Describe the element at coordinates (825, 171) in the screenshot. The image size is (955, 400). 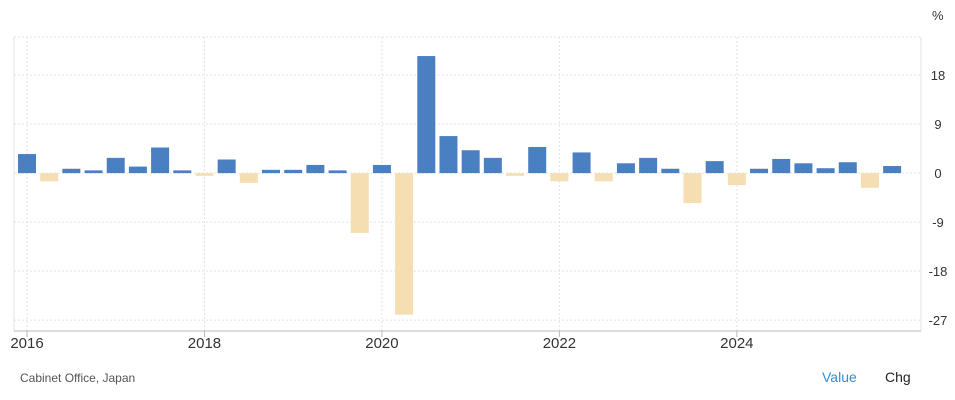
I see `bar-2025-Q1` at that location.